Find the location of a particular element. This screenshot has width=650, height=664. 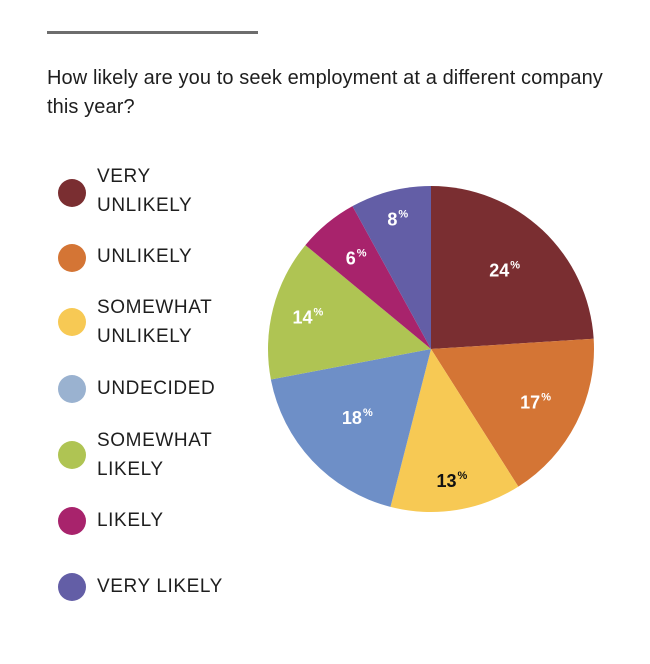

pie-data-label: 6% is located at coordinates (356, 258).